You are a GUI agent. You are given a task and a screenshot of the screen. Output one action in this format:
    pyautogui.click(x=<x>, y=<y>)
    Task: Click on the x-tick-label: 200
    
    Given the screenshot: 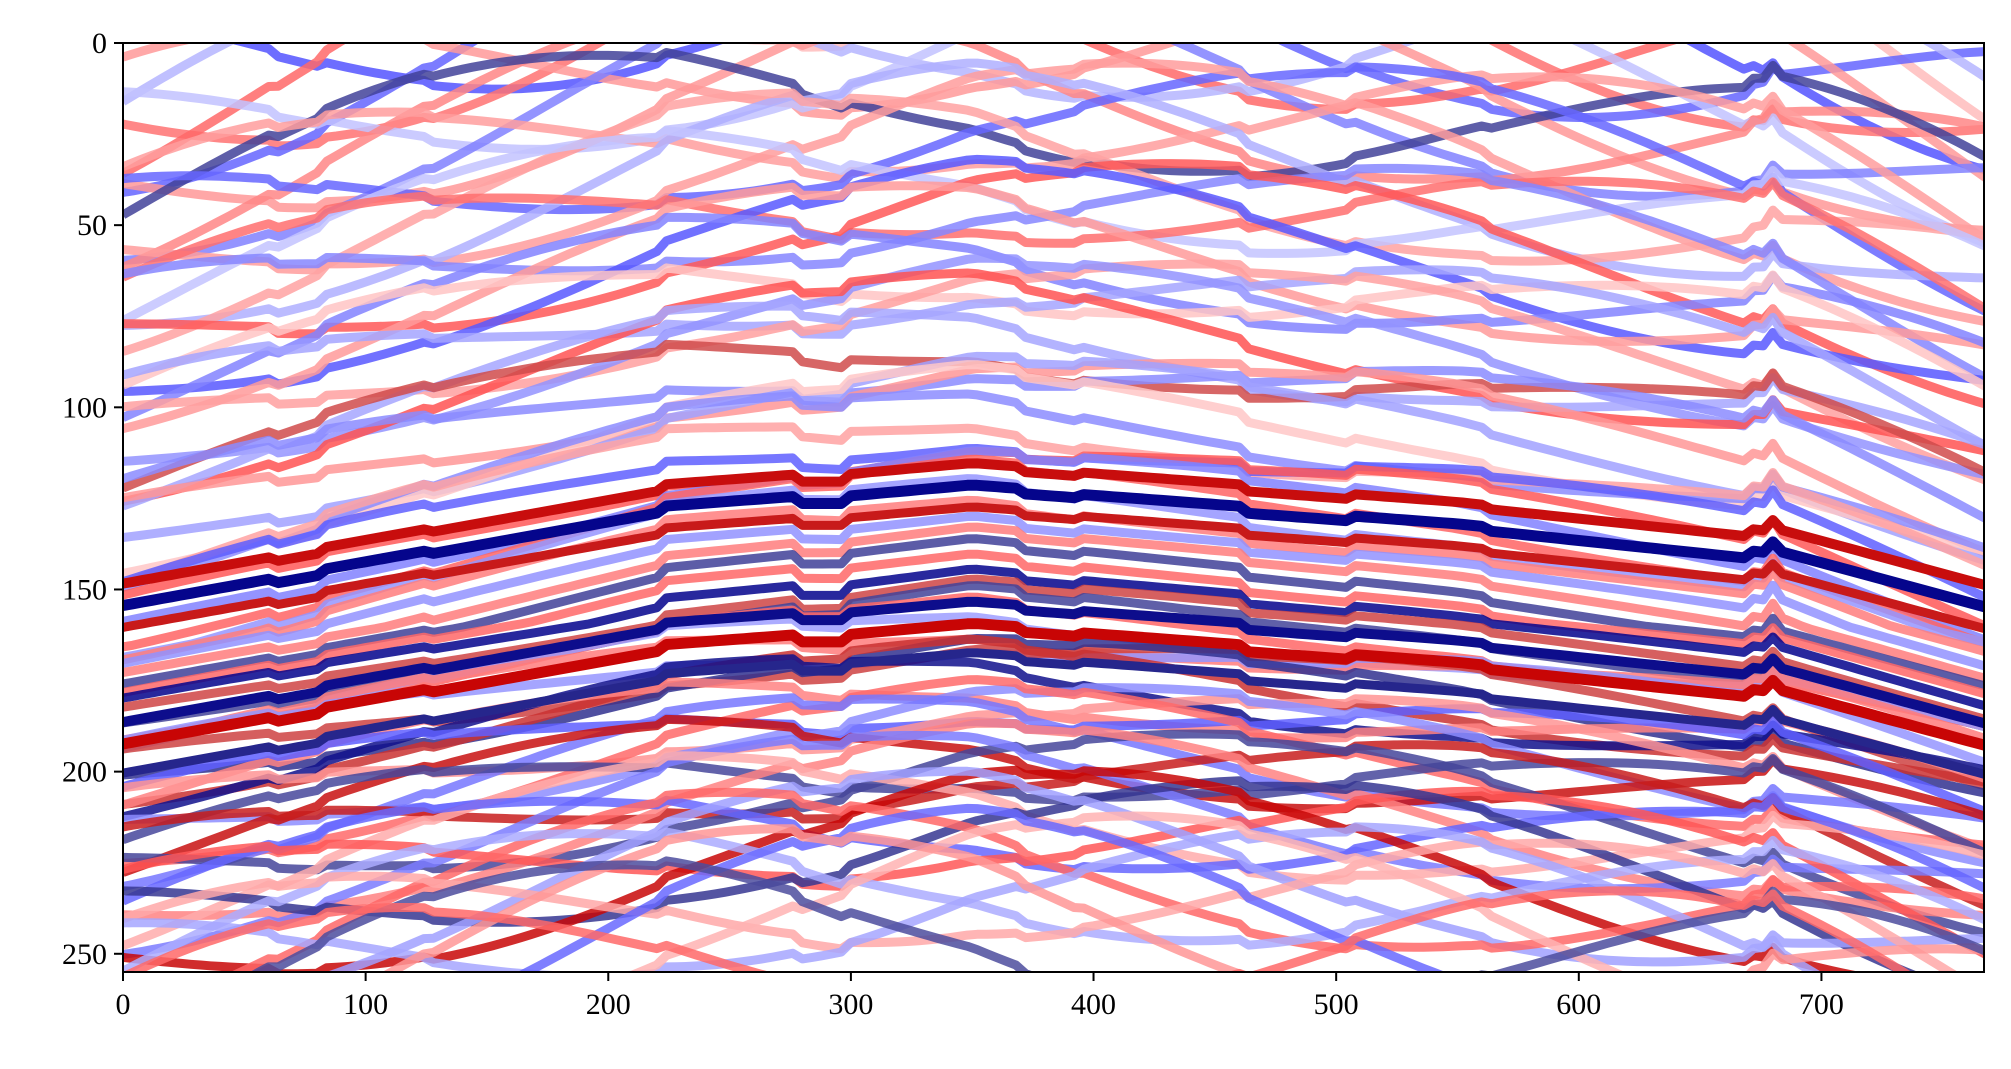 What is the action you would take?
    pyautogui.click(x=608, y=1004)
    